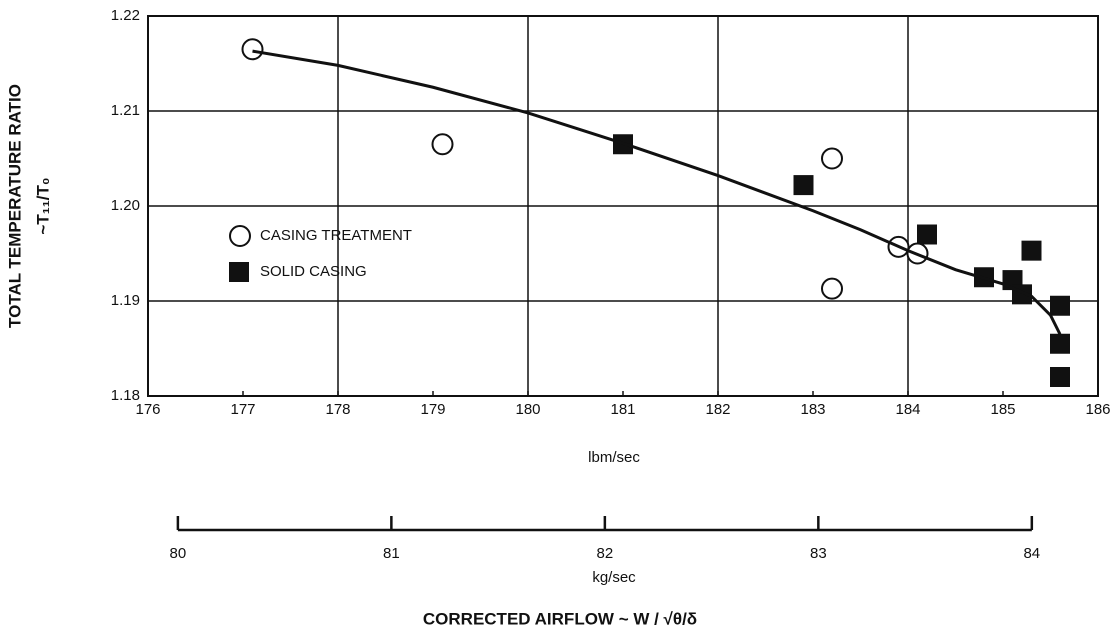  What do you see at coordinates (125, 395) in the screenshot?
I see `y-tick-label: 1.18` at bounding box center [125, 395].